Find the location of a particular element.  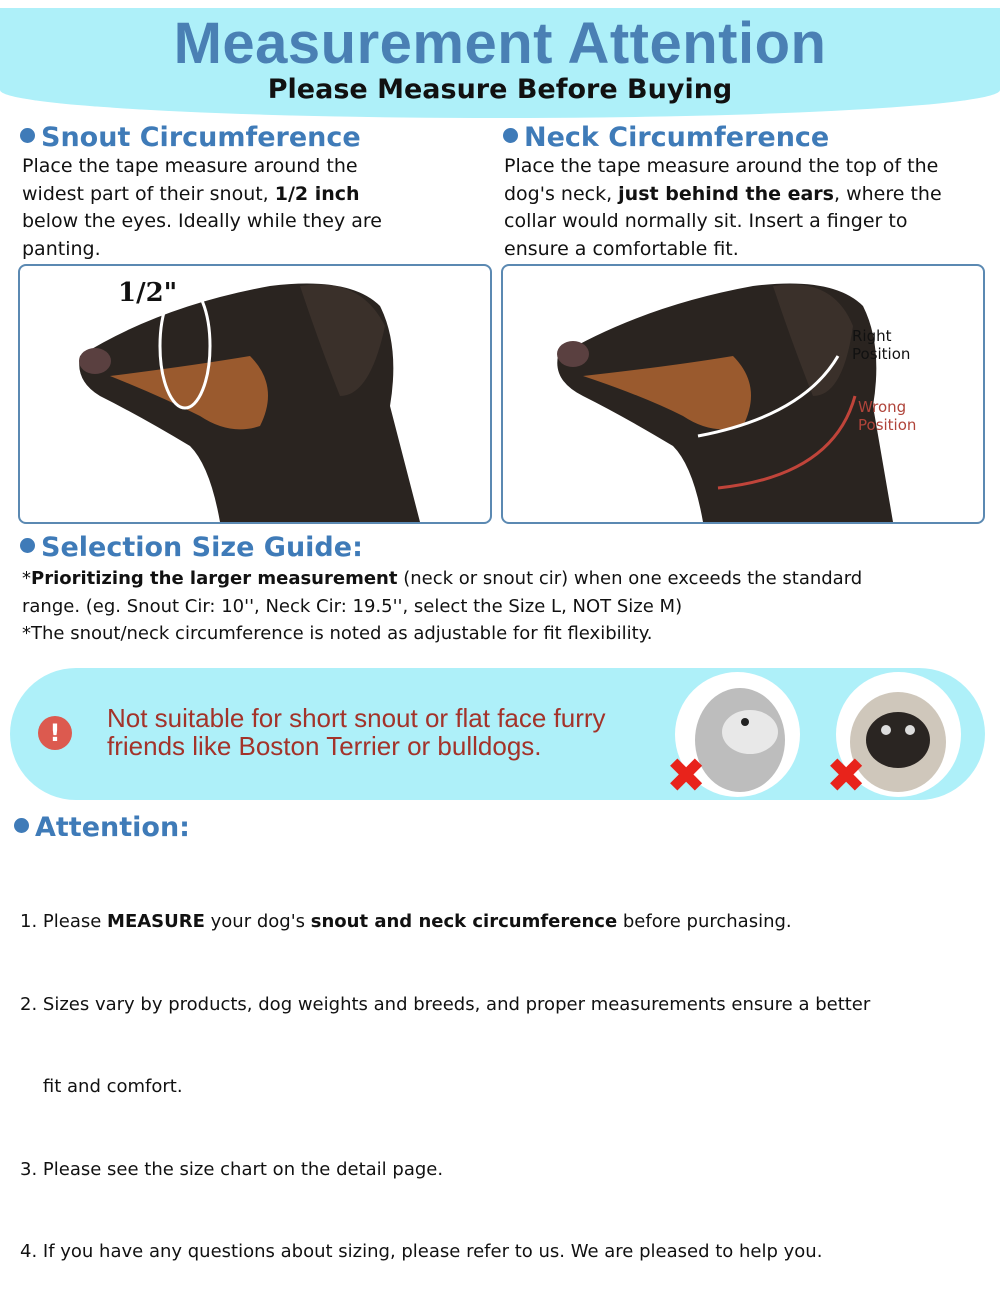

exclamation-icon: ! is located at coordinates (55, 733).